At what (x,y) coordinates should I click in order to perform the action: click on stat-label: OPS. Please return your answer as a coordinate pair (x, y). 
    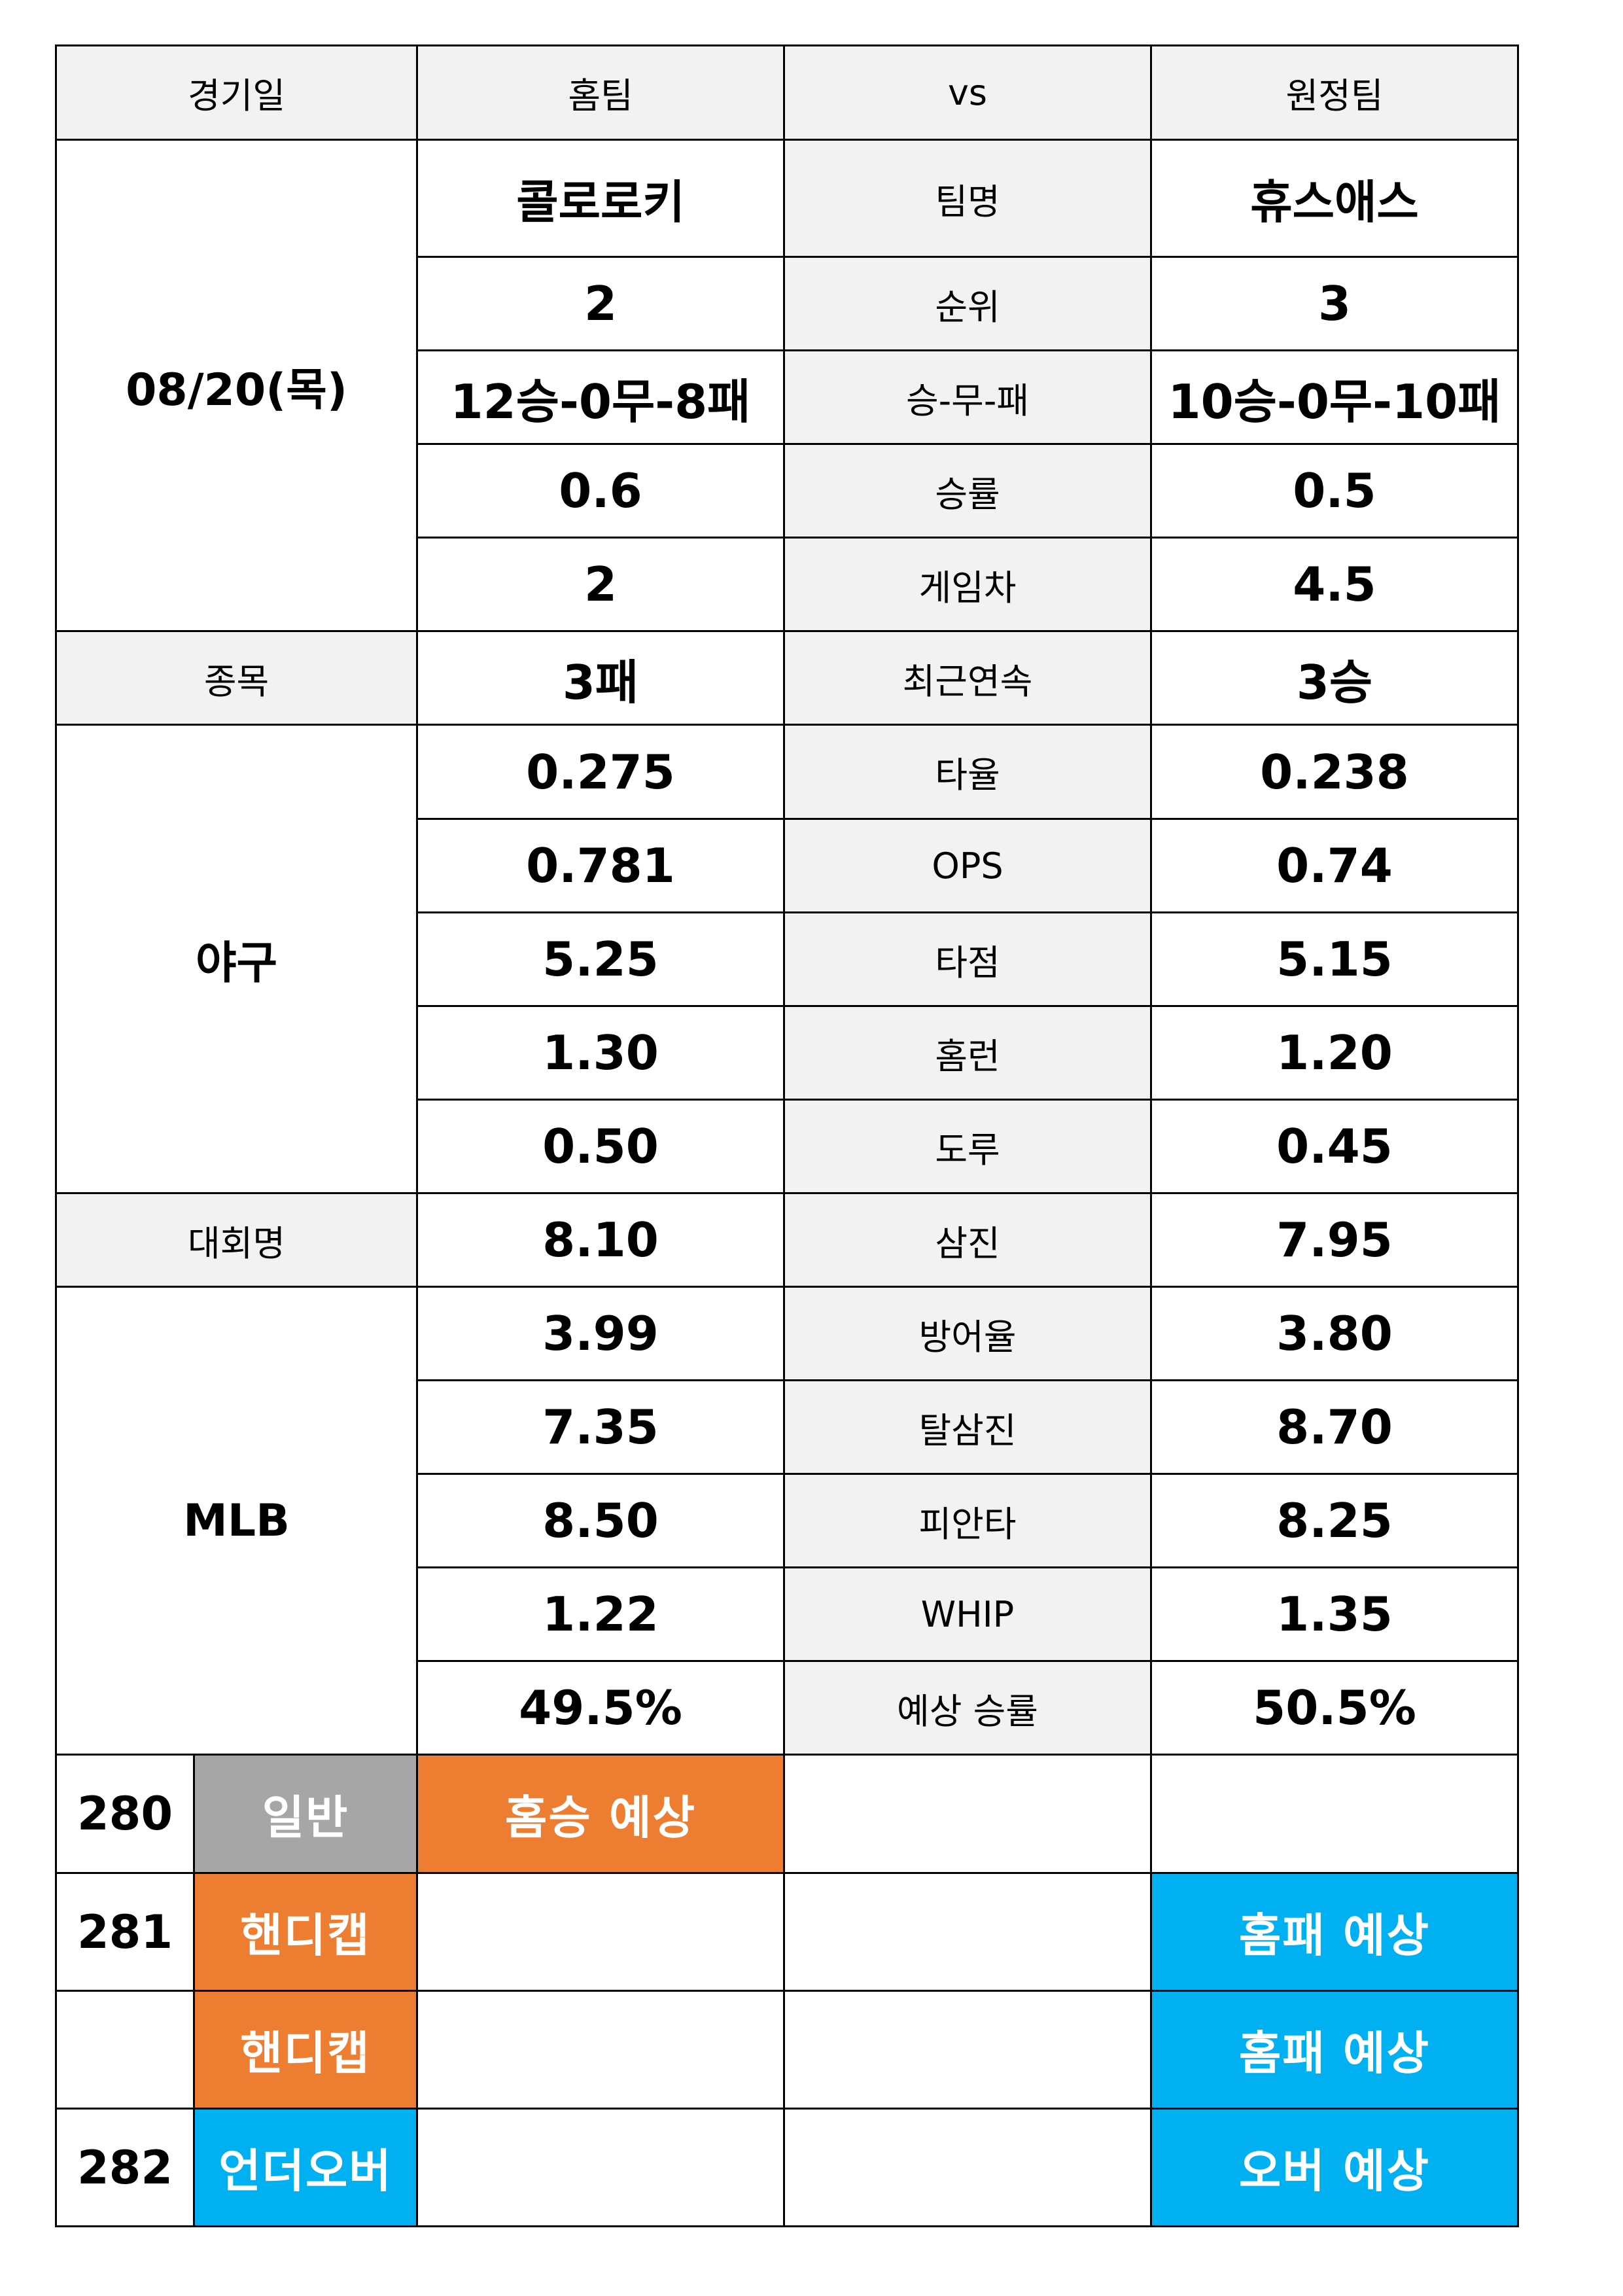
    Looking at the image, I should click on (967, 866).